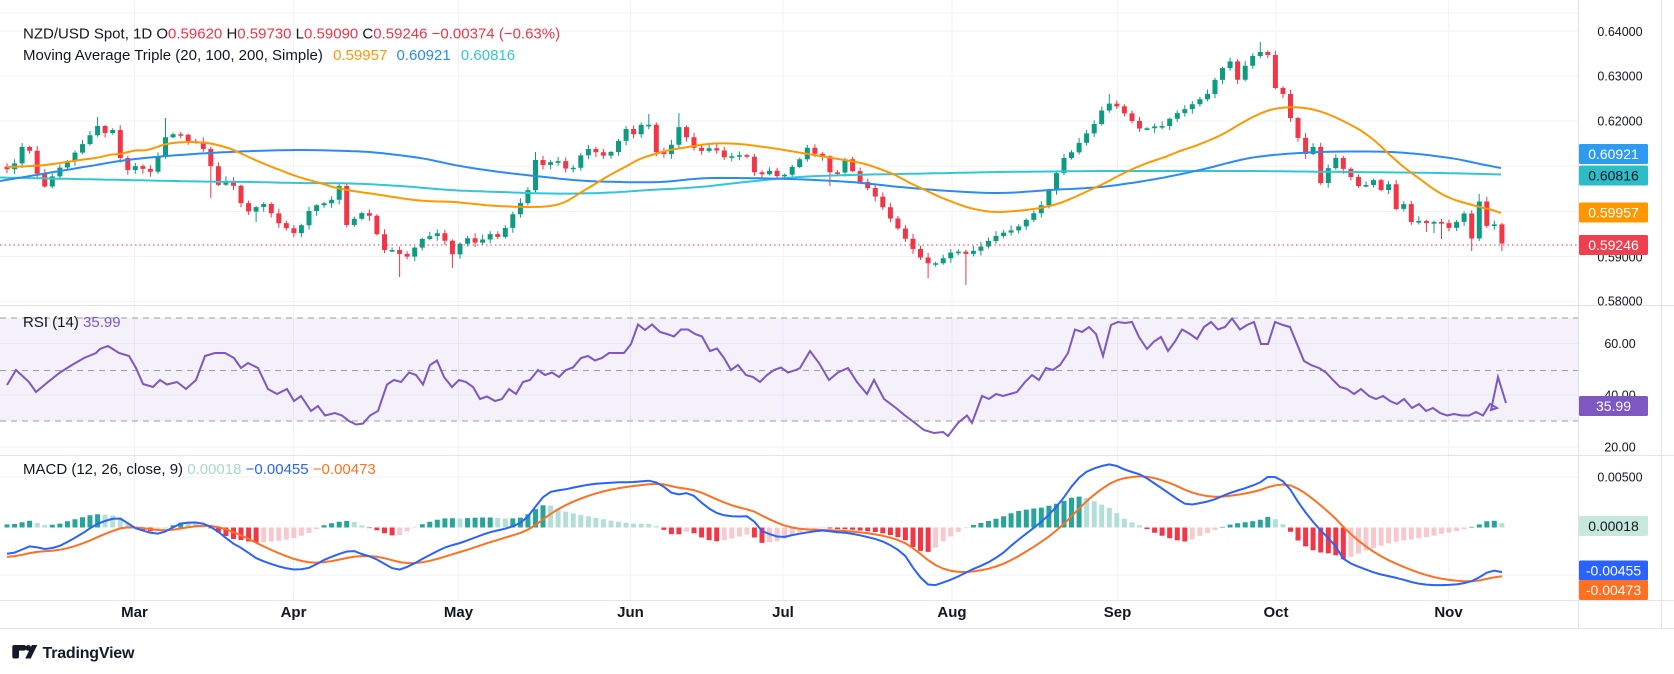 The width and height of the screenshot is (1674, 674). What do you see at coordinates (1613, 245) in the screenshot?
I see `svg-text: 0.59246` at bounding box center [1613, 245].